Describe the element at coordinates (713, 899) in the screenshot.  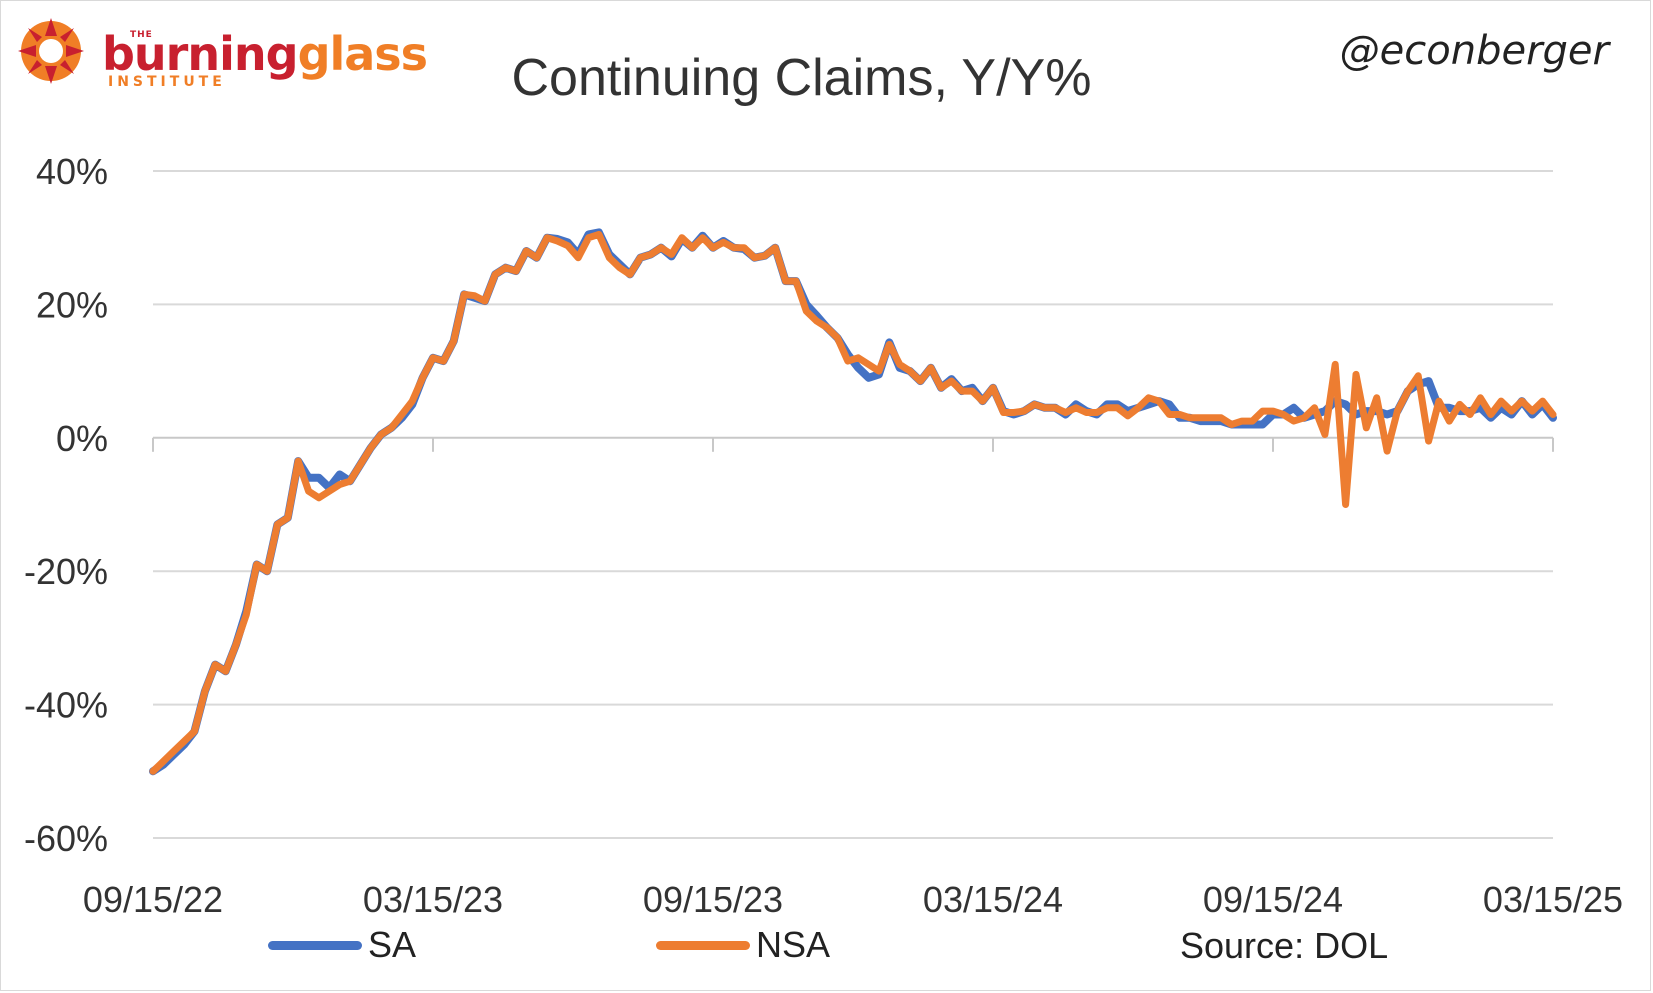
I see `x-tick-label: 09/15/23` at that location.